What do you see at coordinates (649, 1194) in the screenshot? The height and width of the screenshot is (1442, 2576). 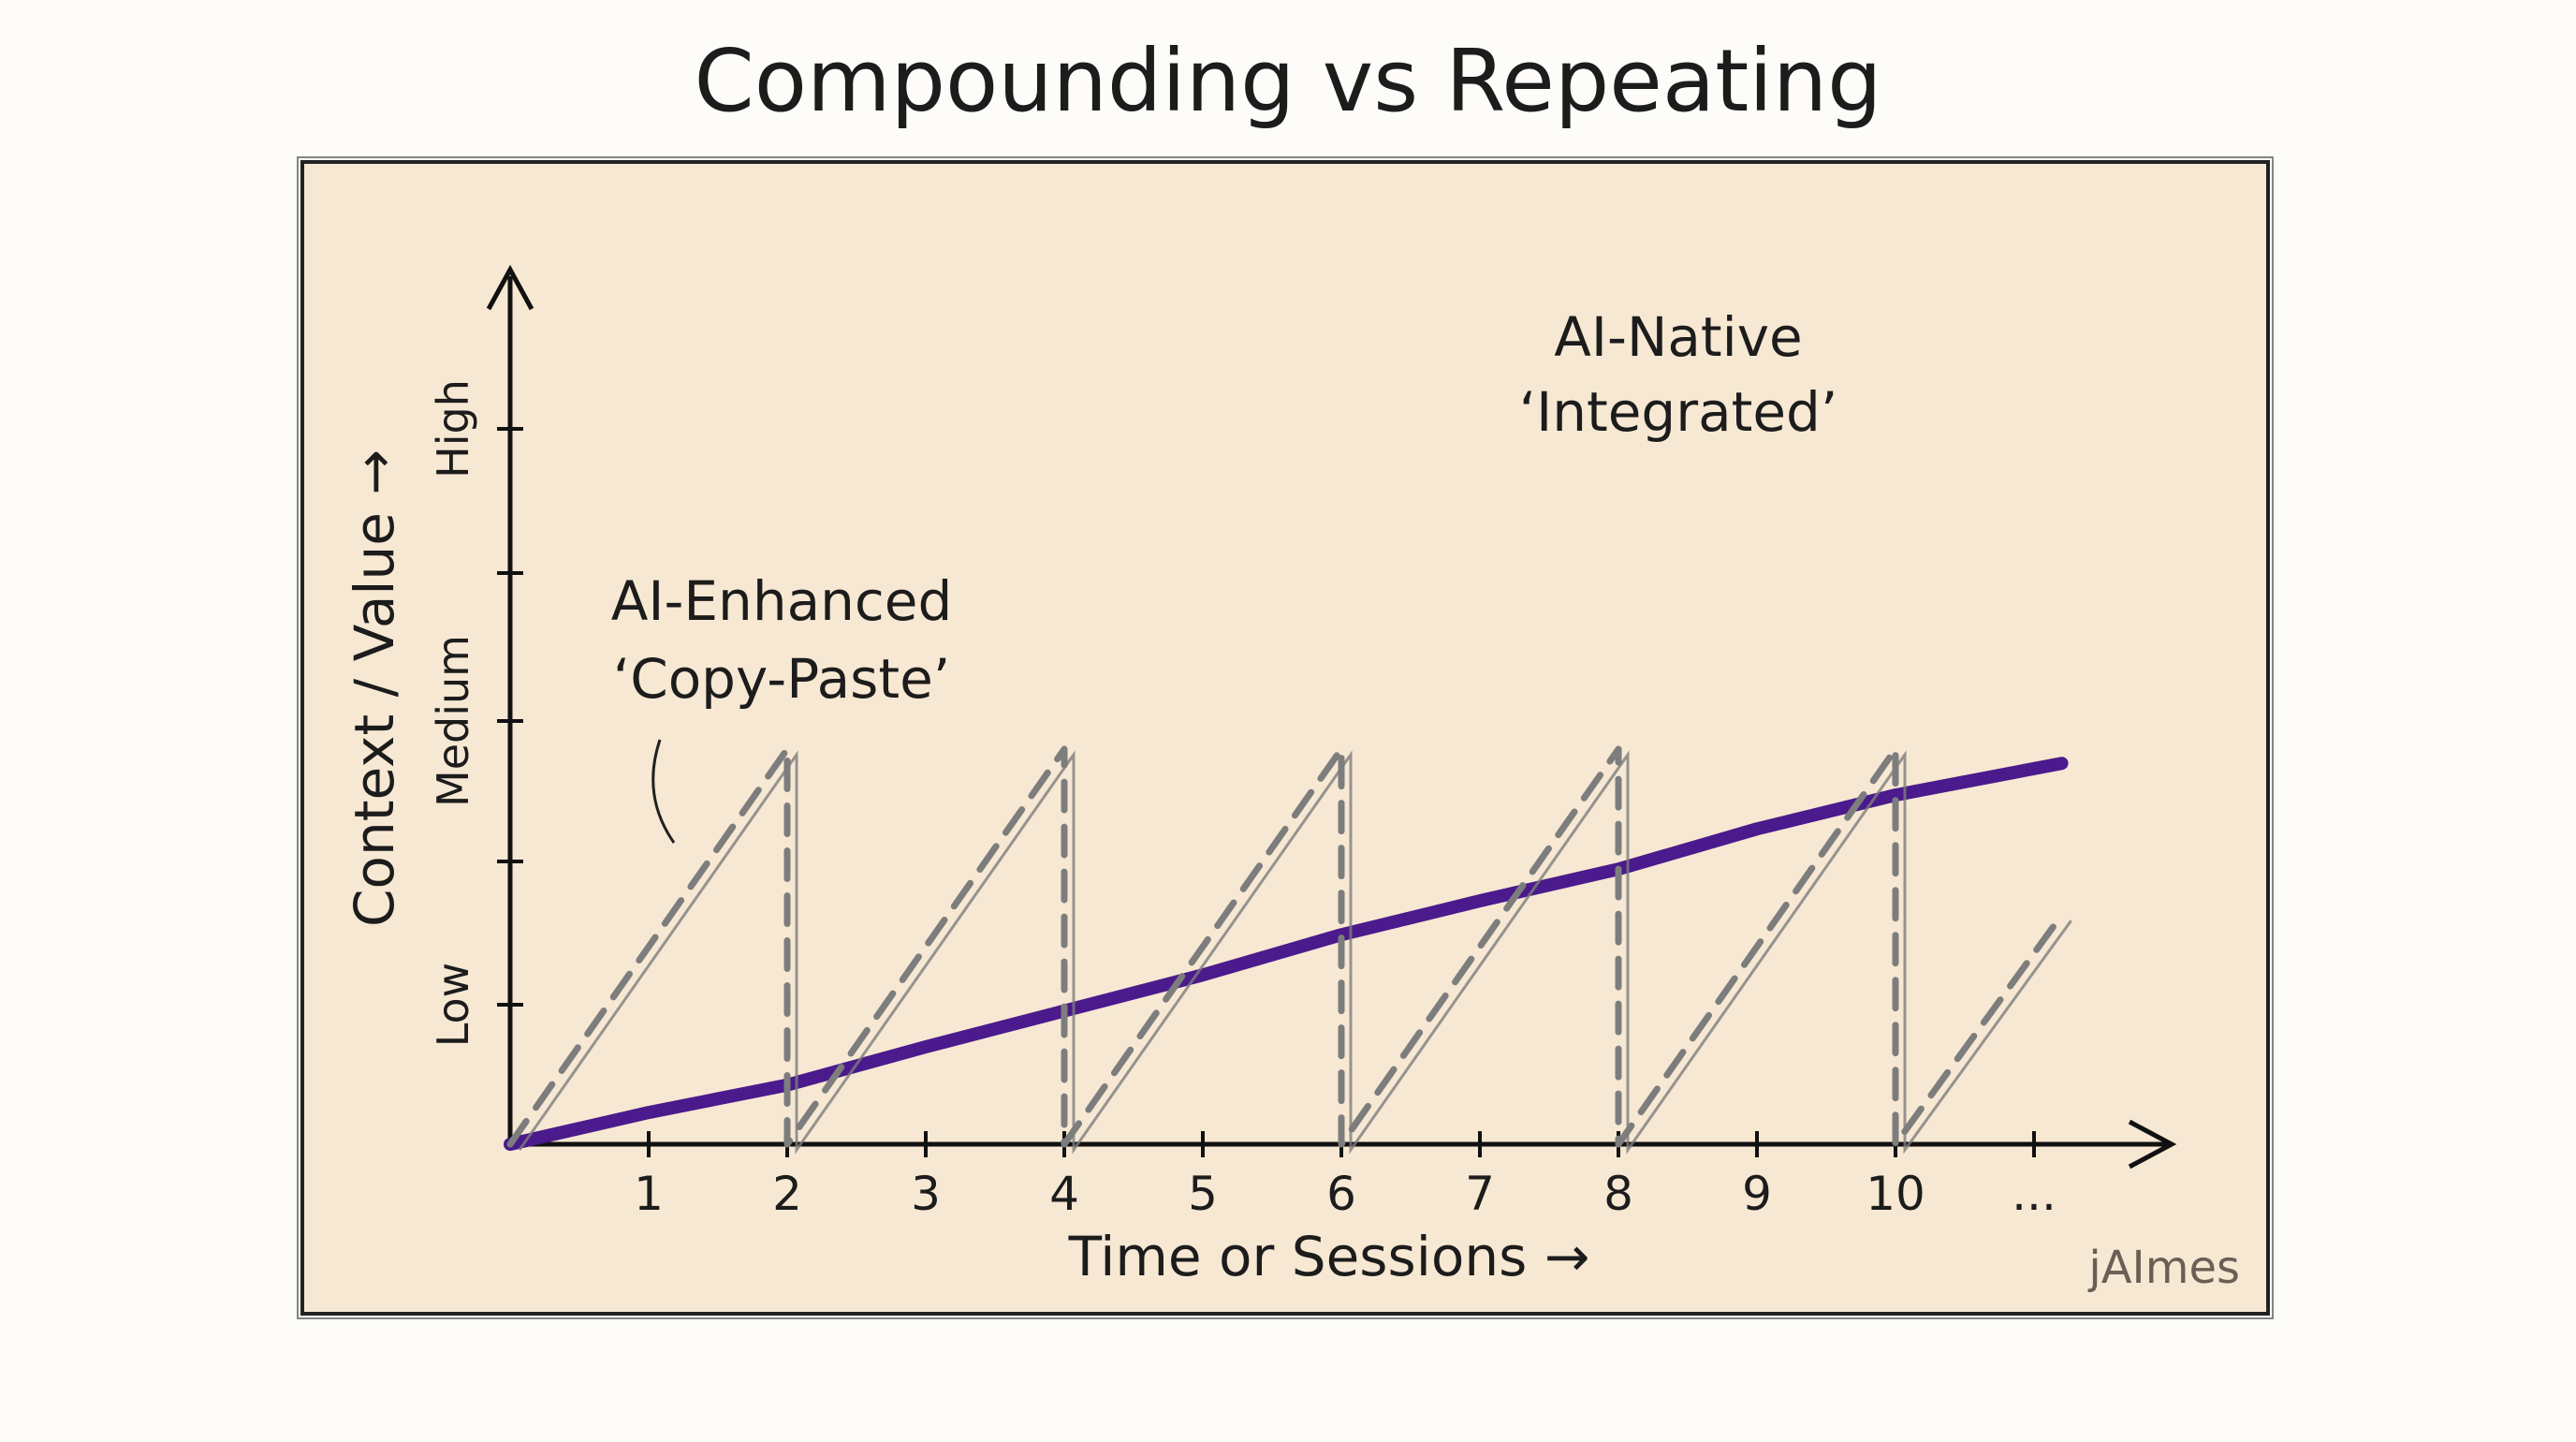 I see `x-tick-label: 1` at bounding box center [649, 1194].